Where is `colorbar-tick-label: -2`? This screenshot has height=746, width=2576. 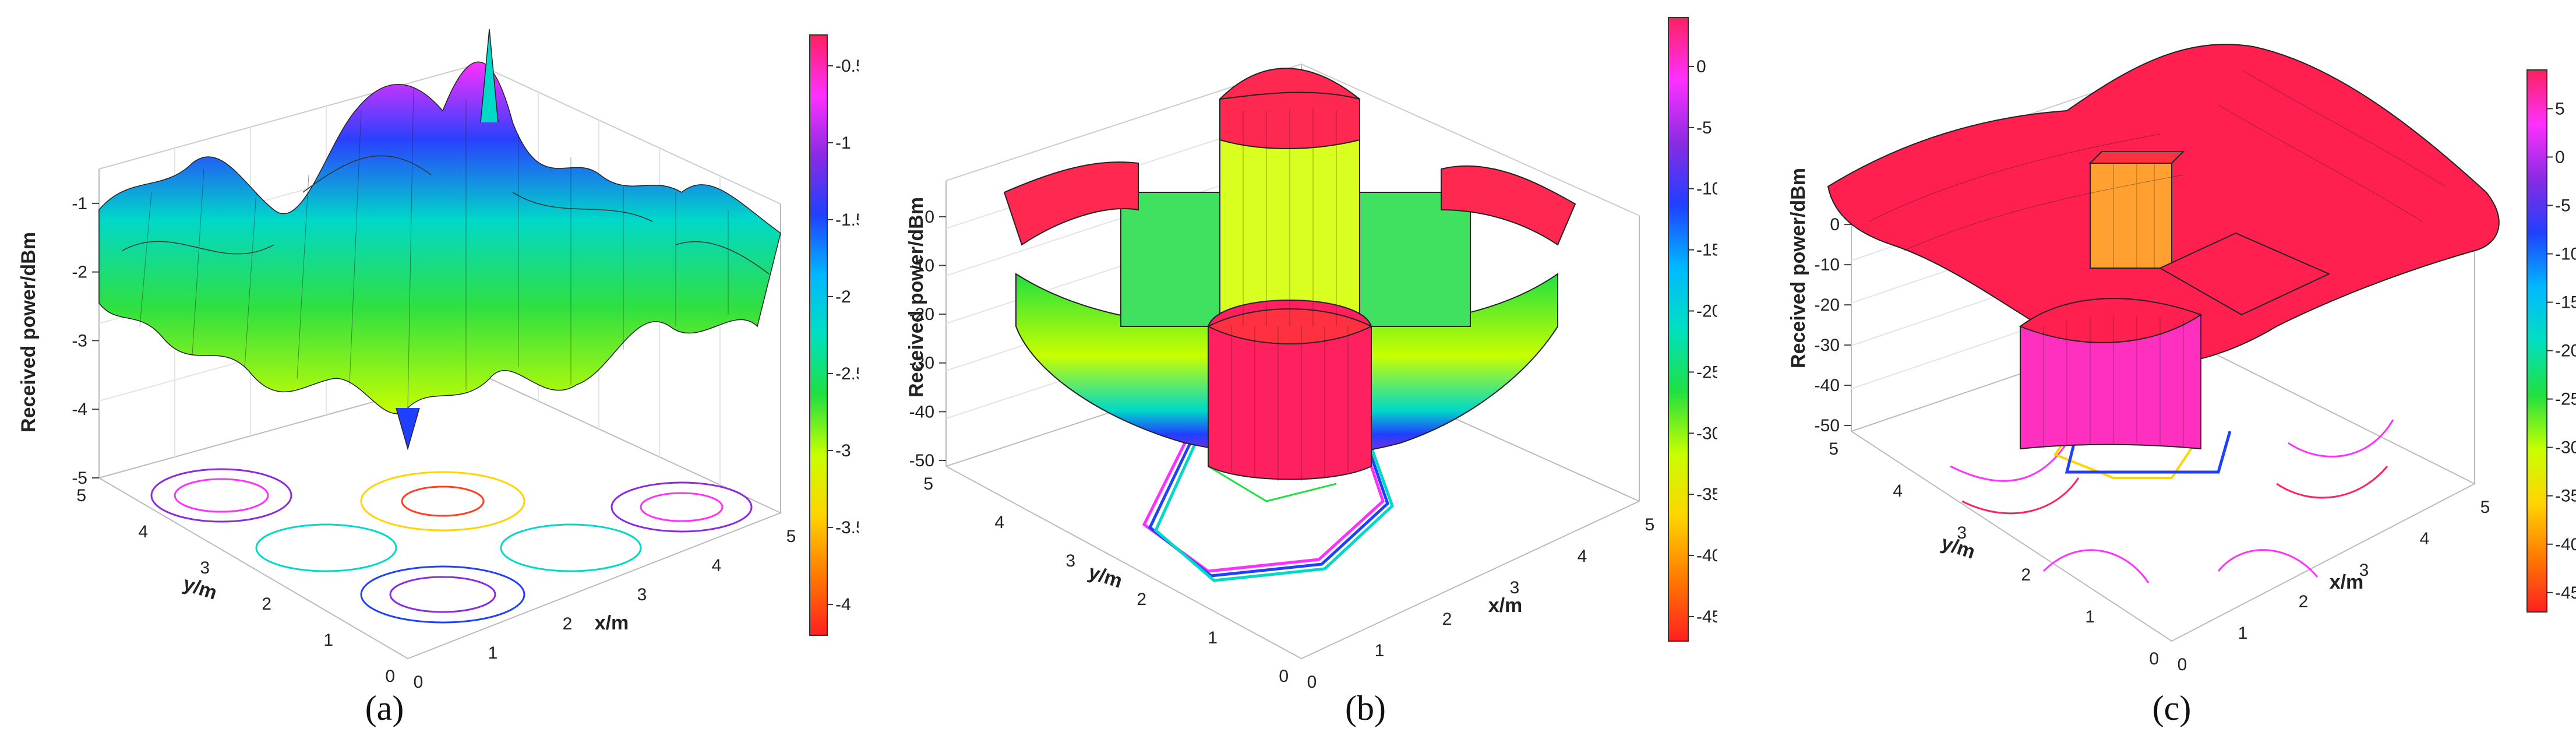 colorbar-tick-label: -2 is located at coordinates (843, 297).